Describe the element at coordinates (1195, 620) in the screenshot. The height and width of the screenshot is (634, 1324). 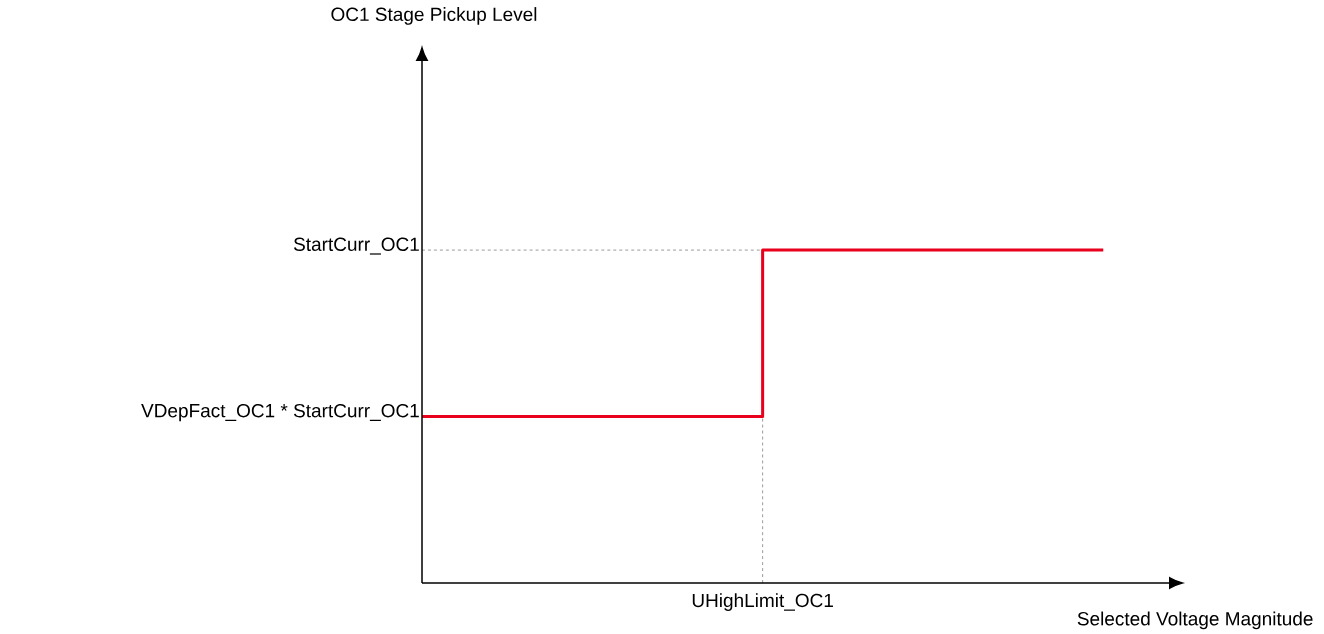
I see `x-axis-title: Selected Voltage Magnitude` at that location.